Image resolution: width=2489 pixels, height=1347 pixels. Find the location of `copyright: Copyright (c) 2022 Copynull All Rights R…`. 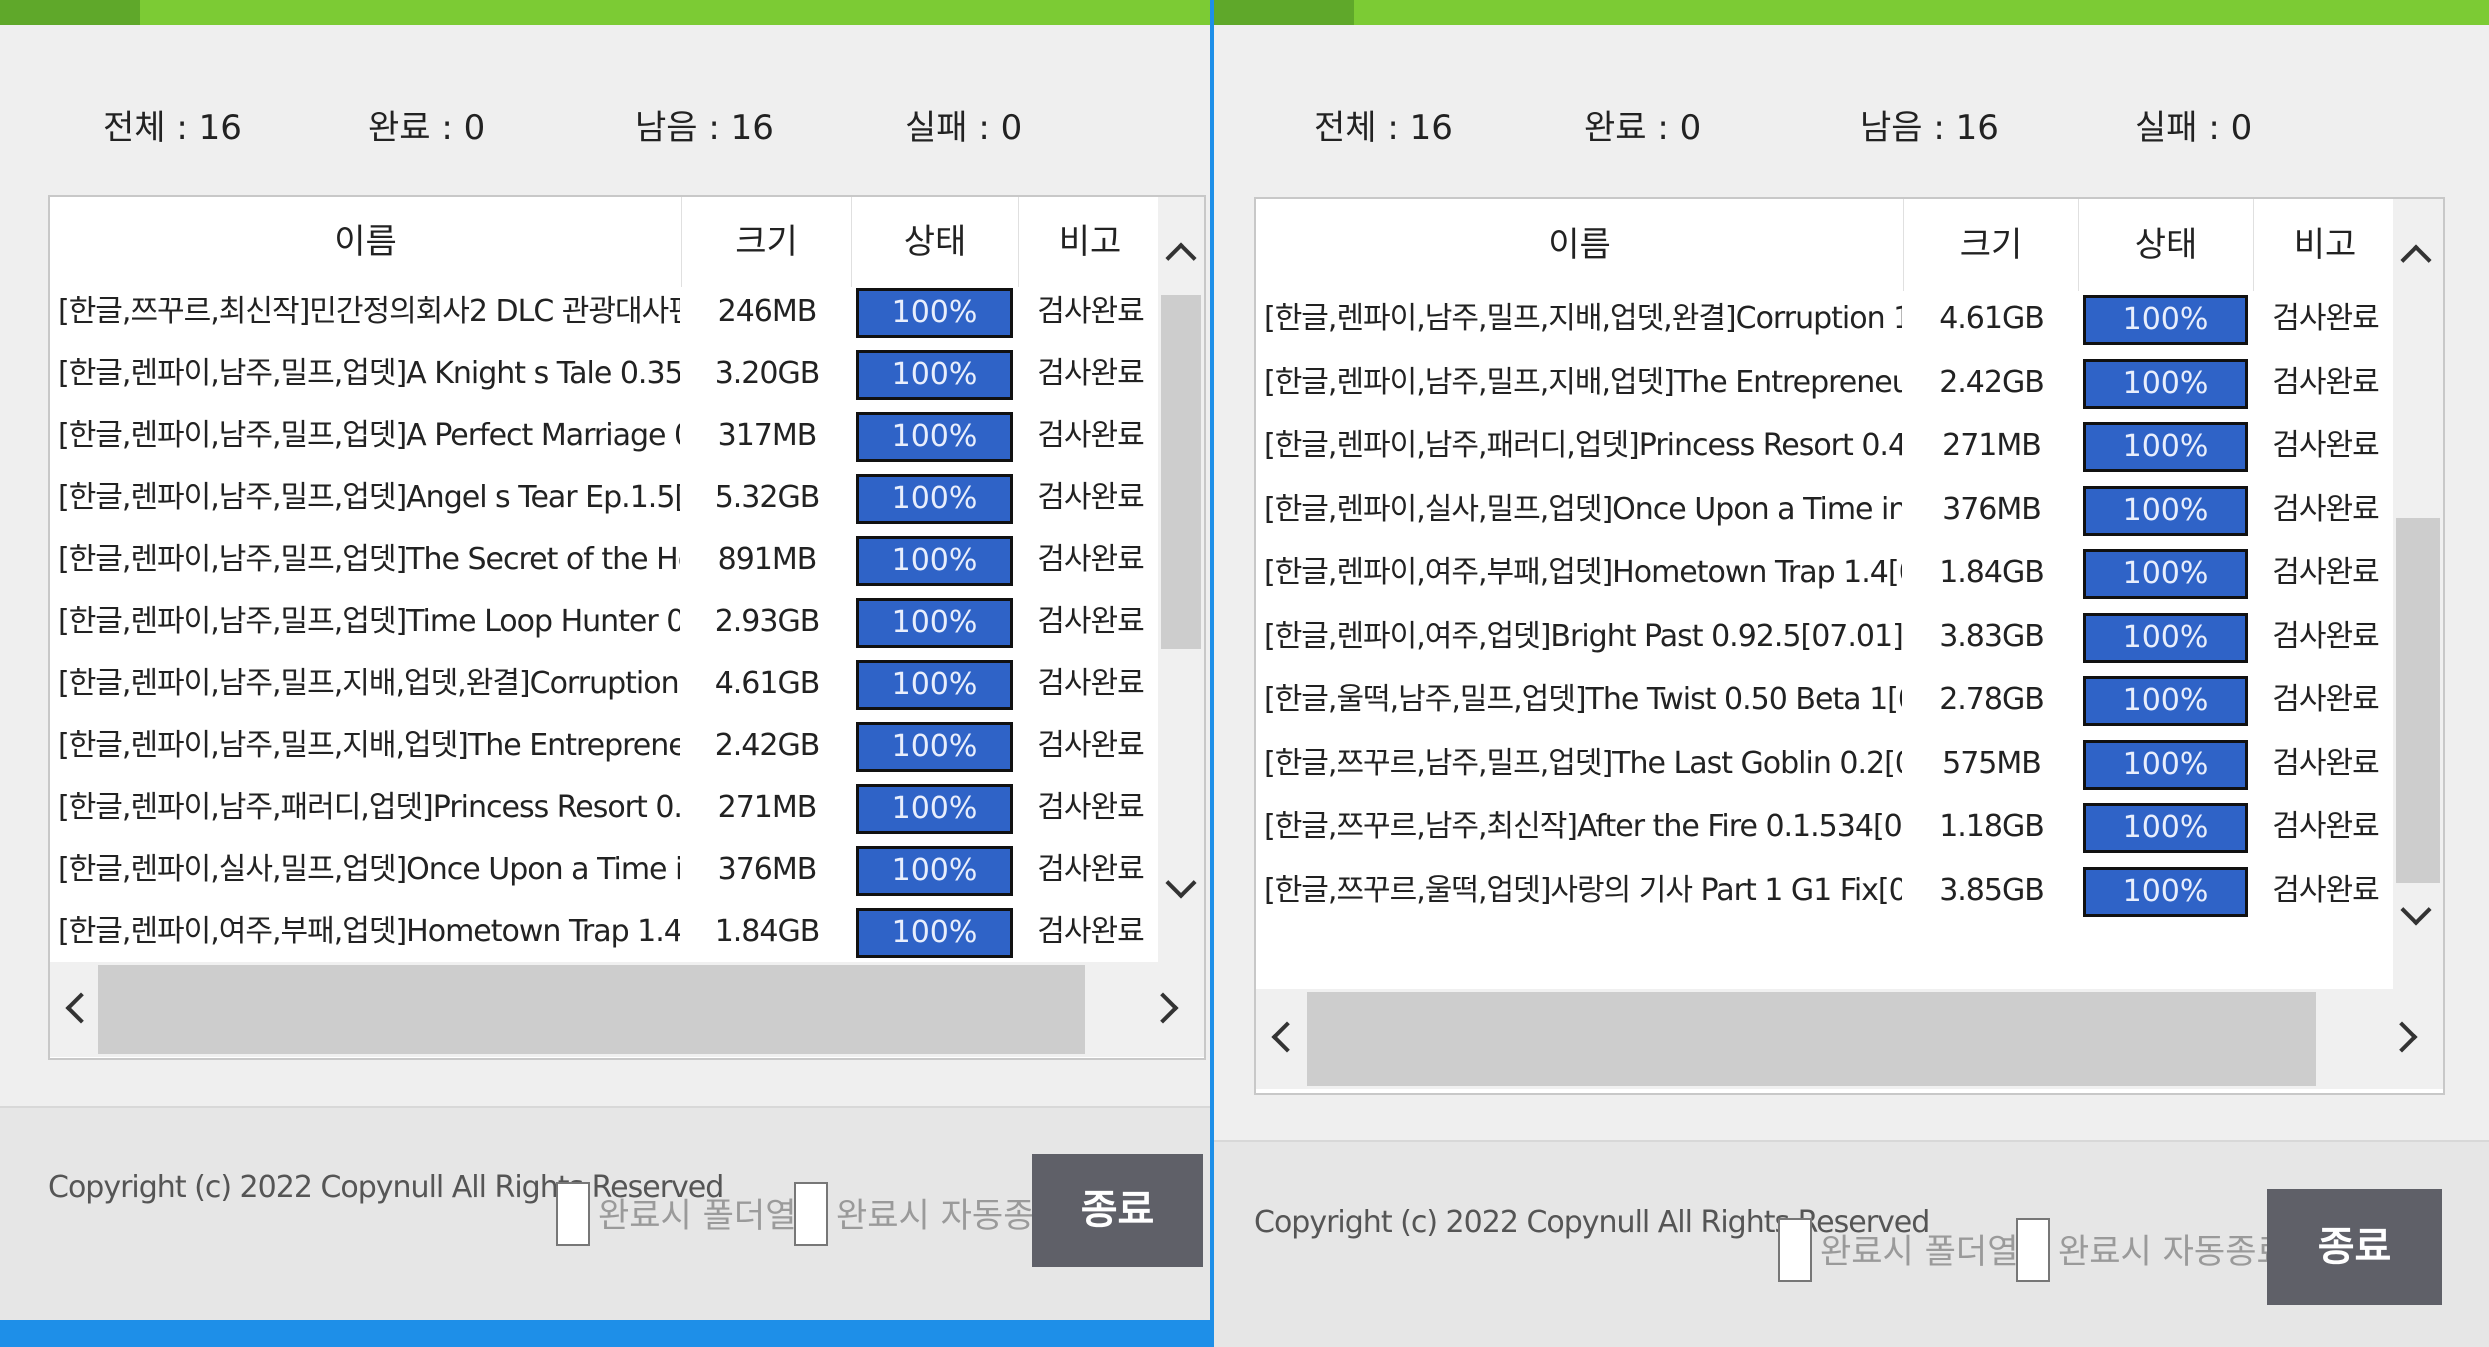

copyright: Copyright (c) 2022 Copynull All Rights R… is located at coordinates (386, 1187).